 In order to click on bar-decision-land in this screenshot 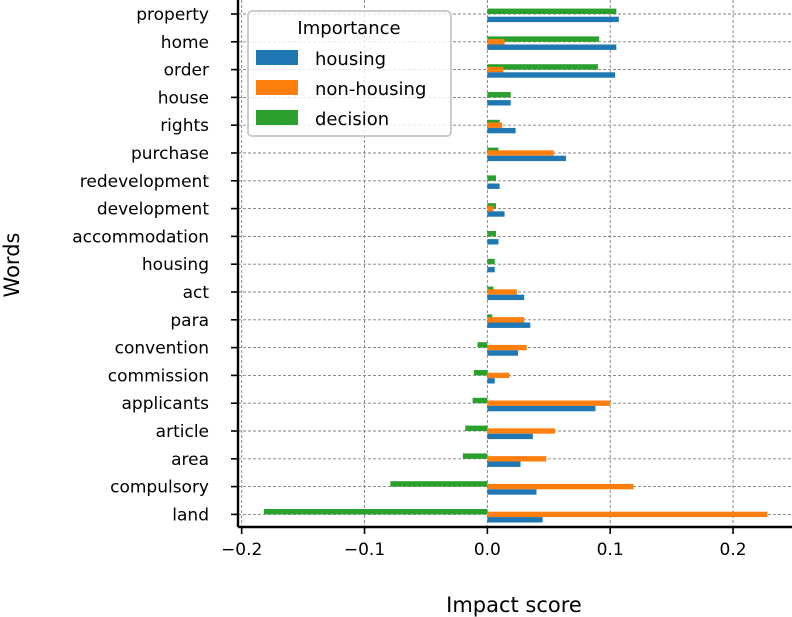, I will do `click(375, 512)`.